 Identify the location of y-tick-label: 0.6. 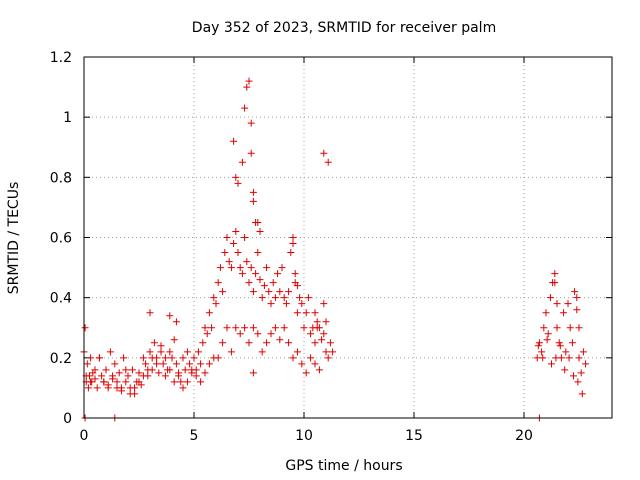
(61, 239).